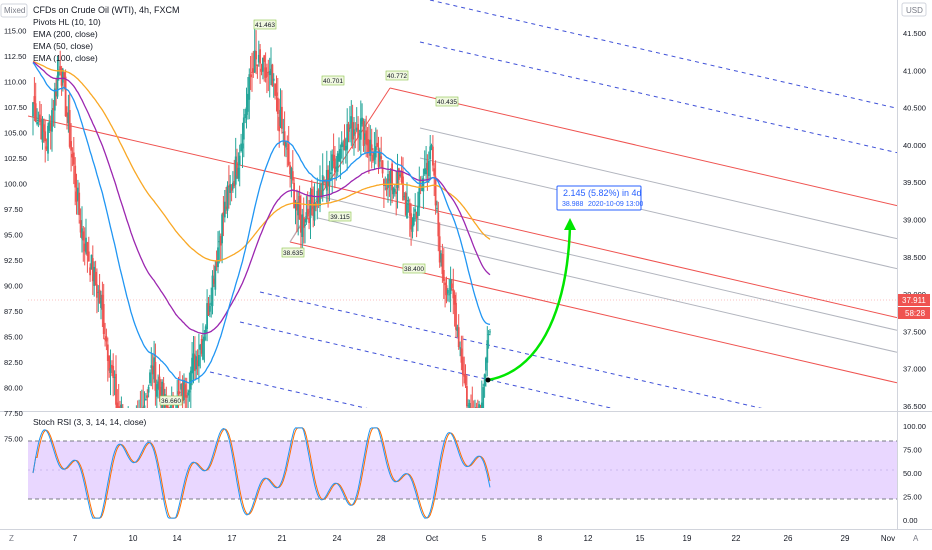 The image size is (932, 550). Describe the element at coordinates (910, 520) in the screenshot. I see `stoch-axis-tick: 0.00` at that location.